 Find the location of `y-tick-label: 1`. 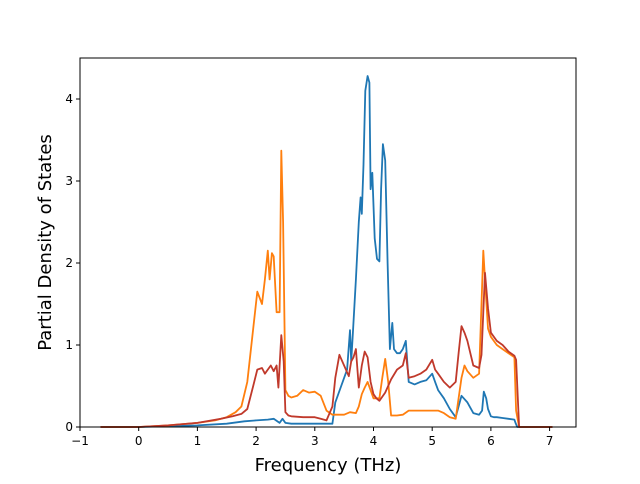

y-tick-label: 1 is located at coordinates (69, 345).